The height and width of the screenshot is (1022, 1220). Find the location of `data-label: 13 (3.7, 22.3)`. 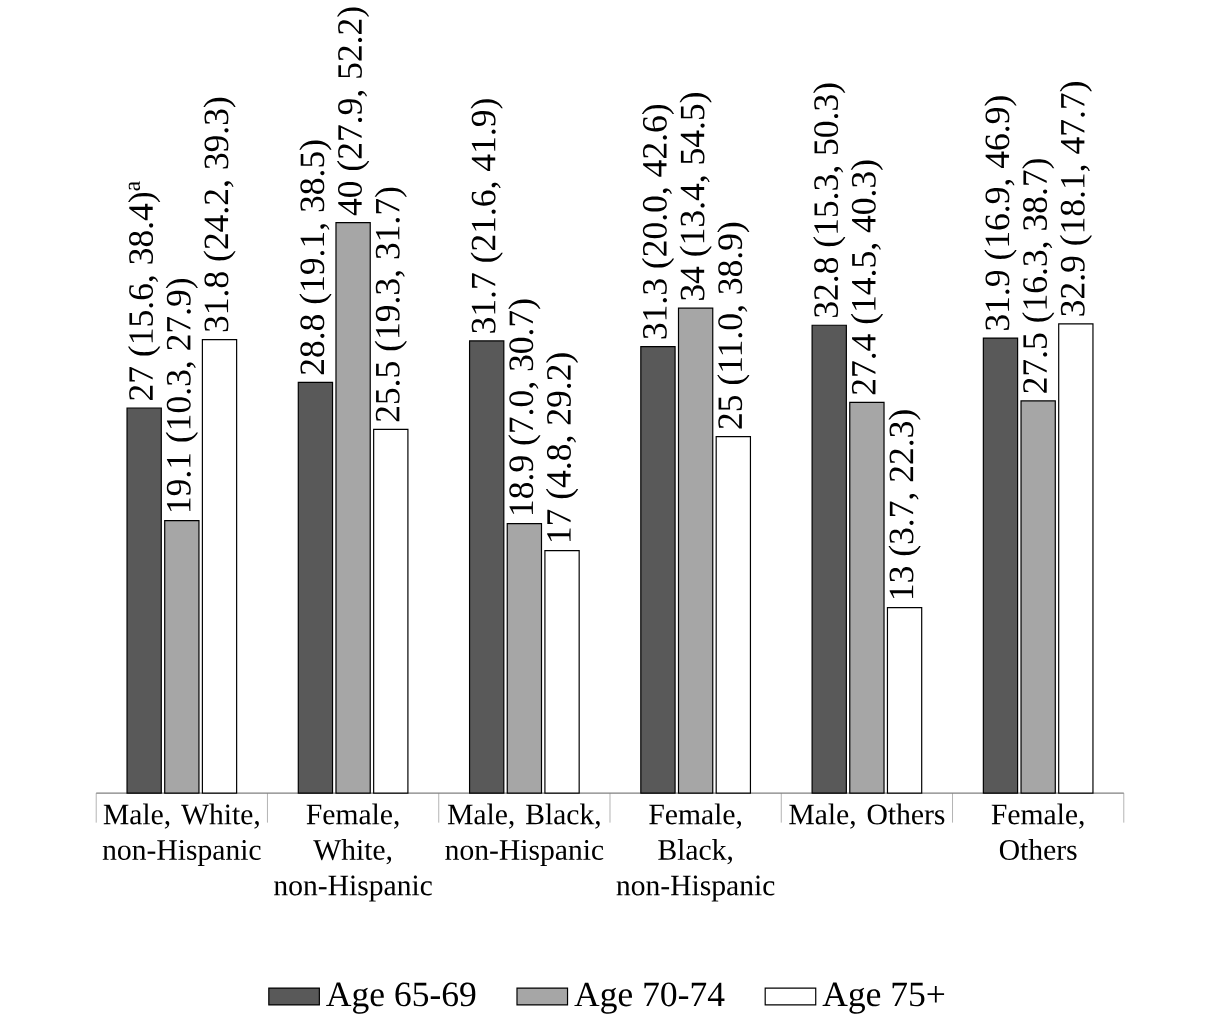

data-label: 13 (3.7, 22.3) is located at coordinates (904, 504).